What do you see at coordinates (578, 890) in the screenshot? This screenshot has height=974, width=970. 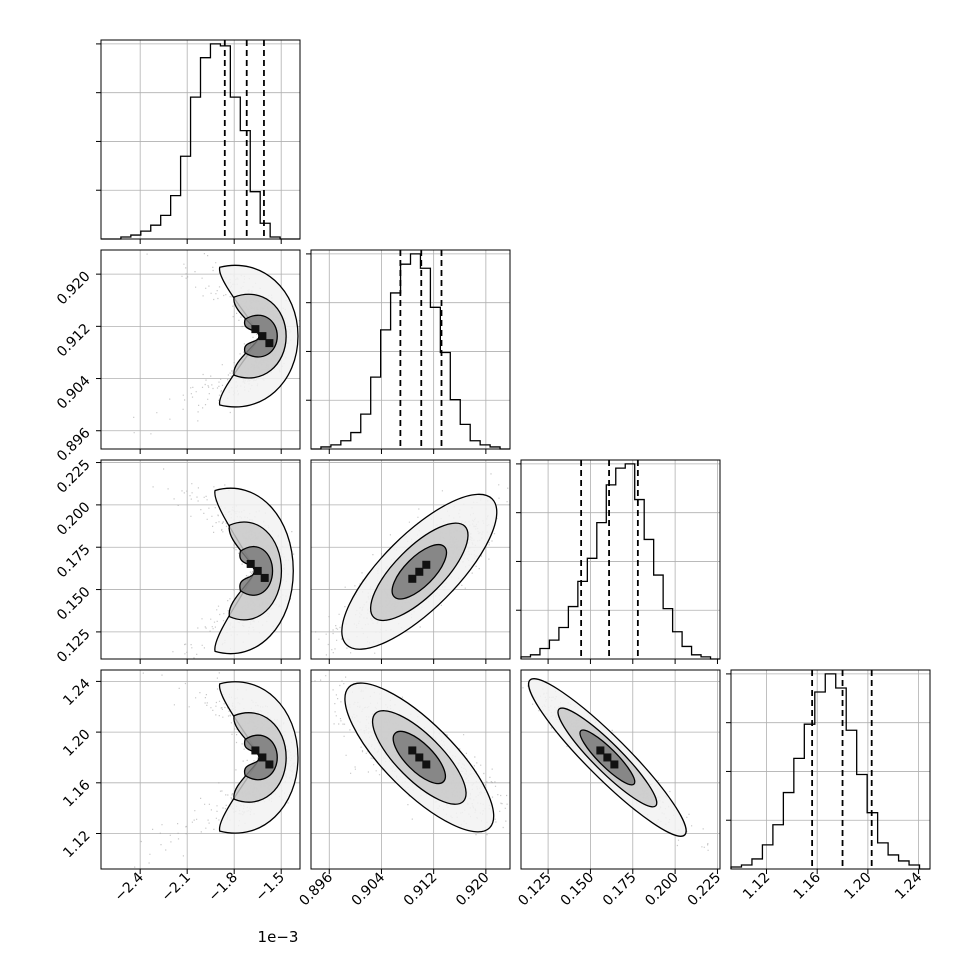 I see `x-tick-label: 0.150` at bounding box center [578, 890].